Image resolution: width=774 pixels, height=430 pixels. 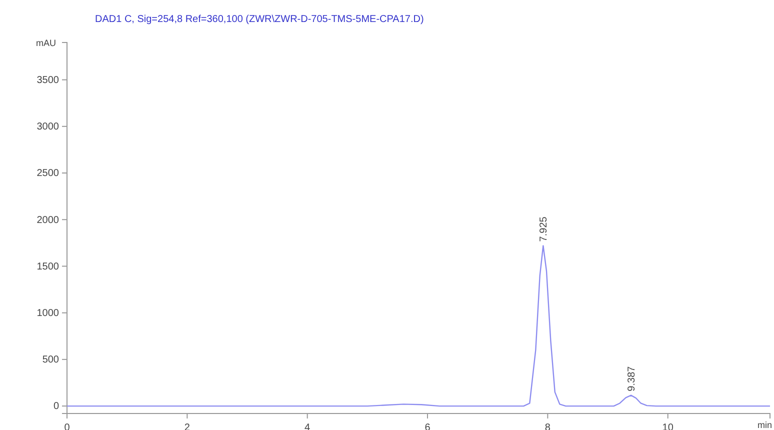 I want to click on y-tick-label: 0, so click(x=56, y=406).